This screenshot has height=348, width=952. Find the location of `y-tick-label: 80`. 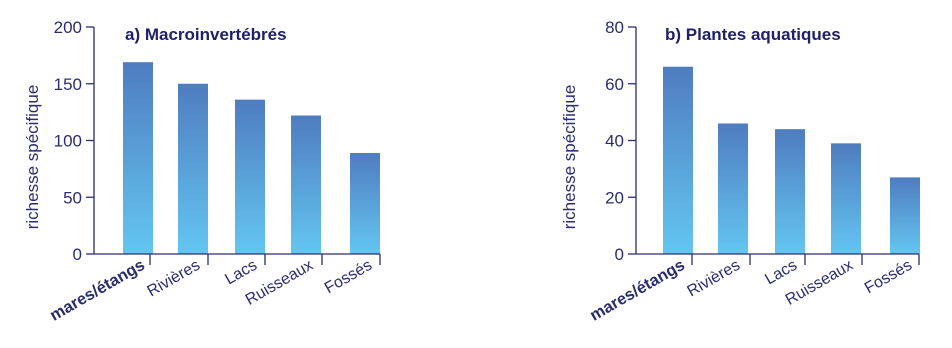

y-tick-label: 80 is located at coordinates (614, 27).